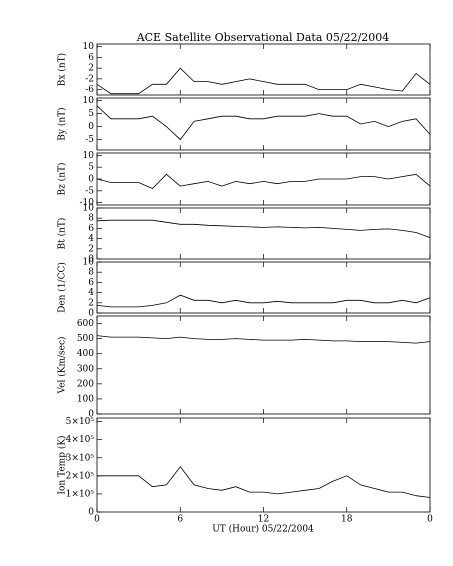  What do you see at coordinates (85, 384) in the screenshot?
I see `y-tick-label: 200` at bounding box center [85, 384].